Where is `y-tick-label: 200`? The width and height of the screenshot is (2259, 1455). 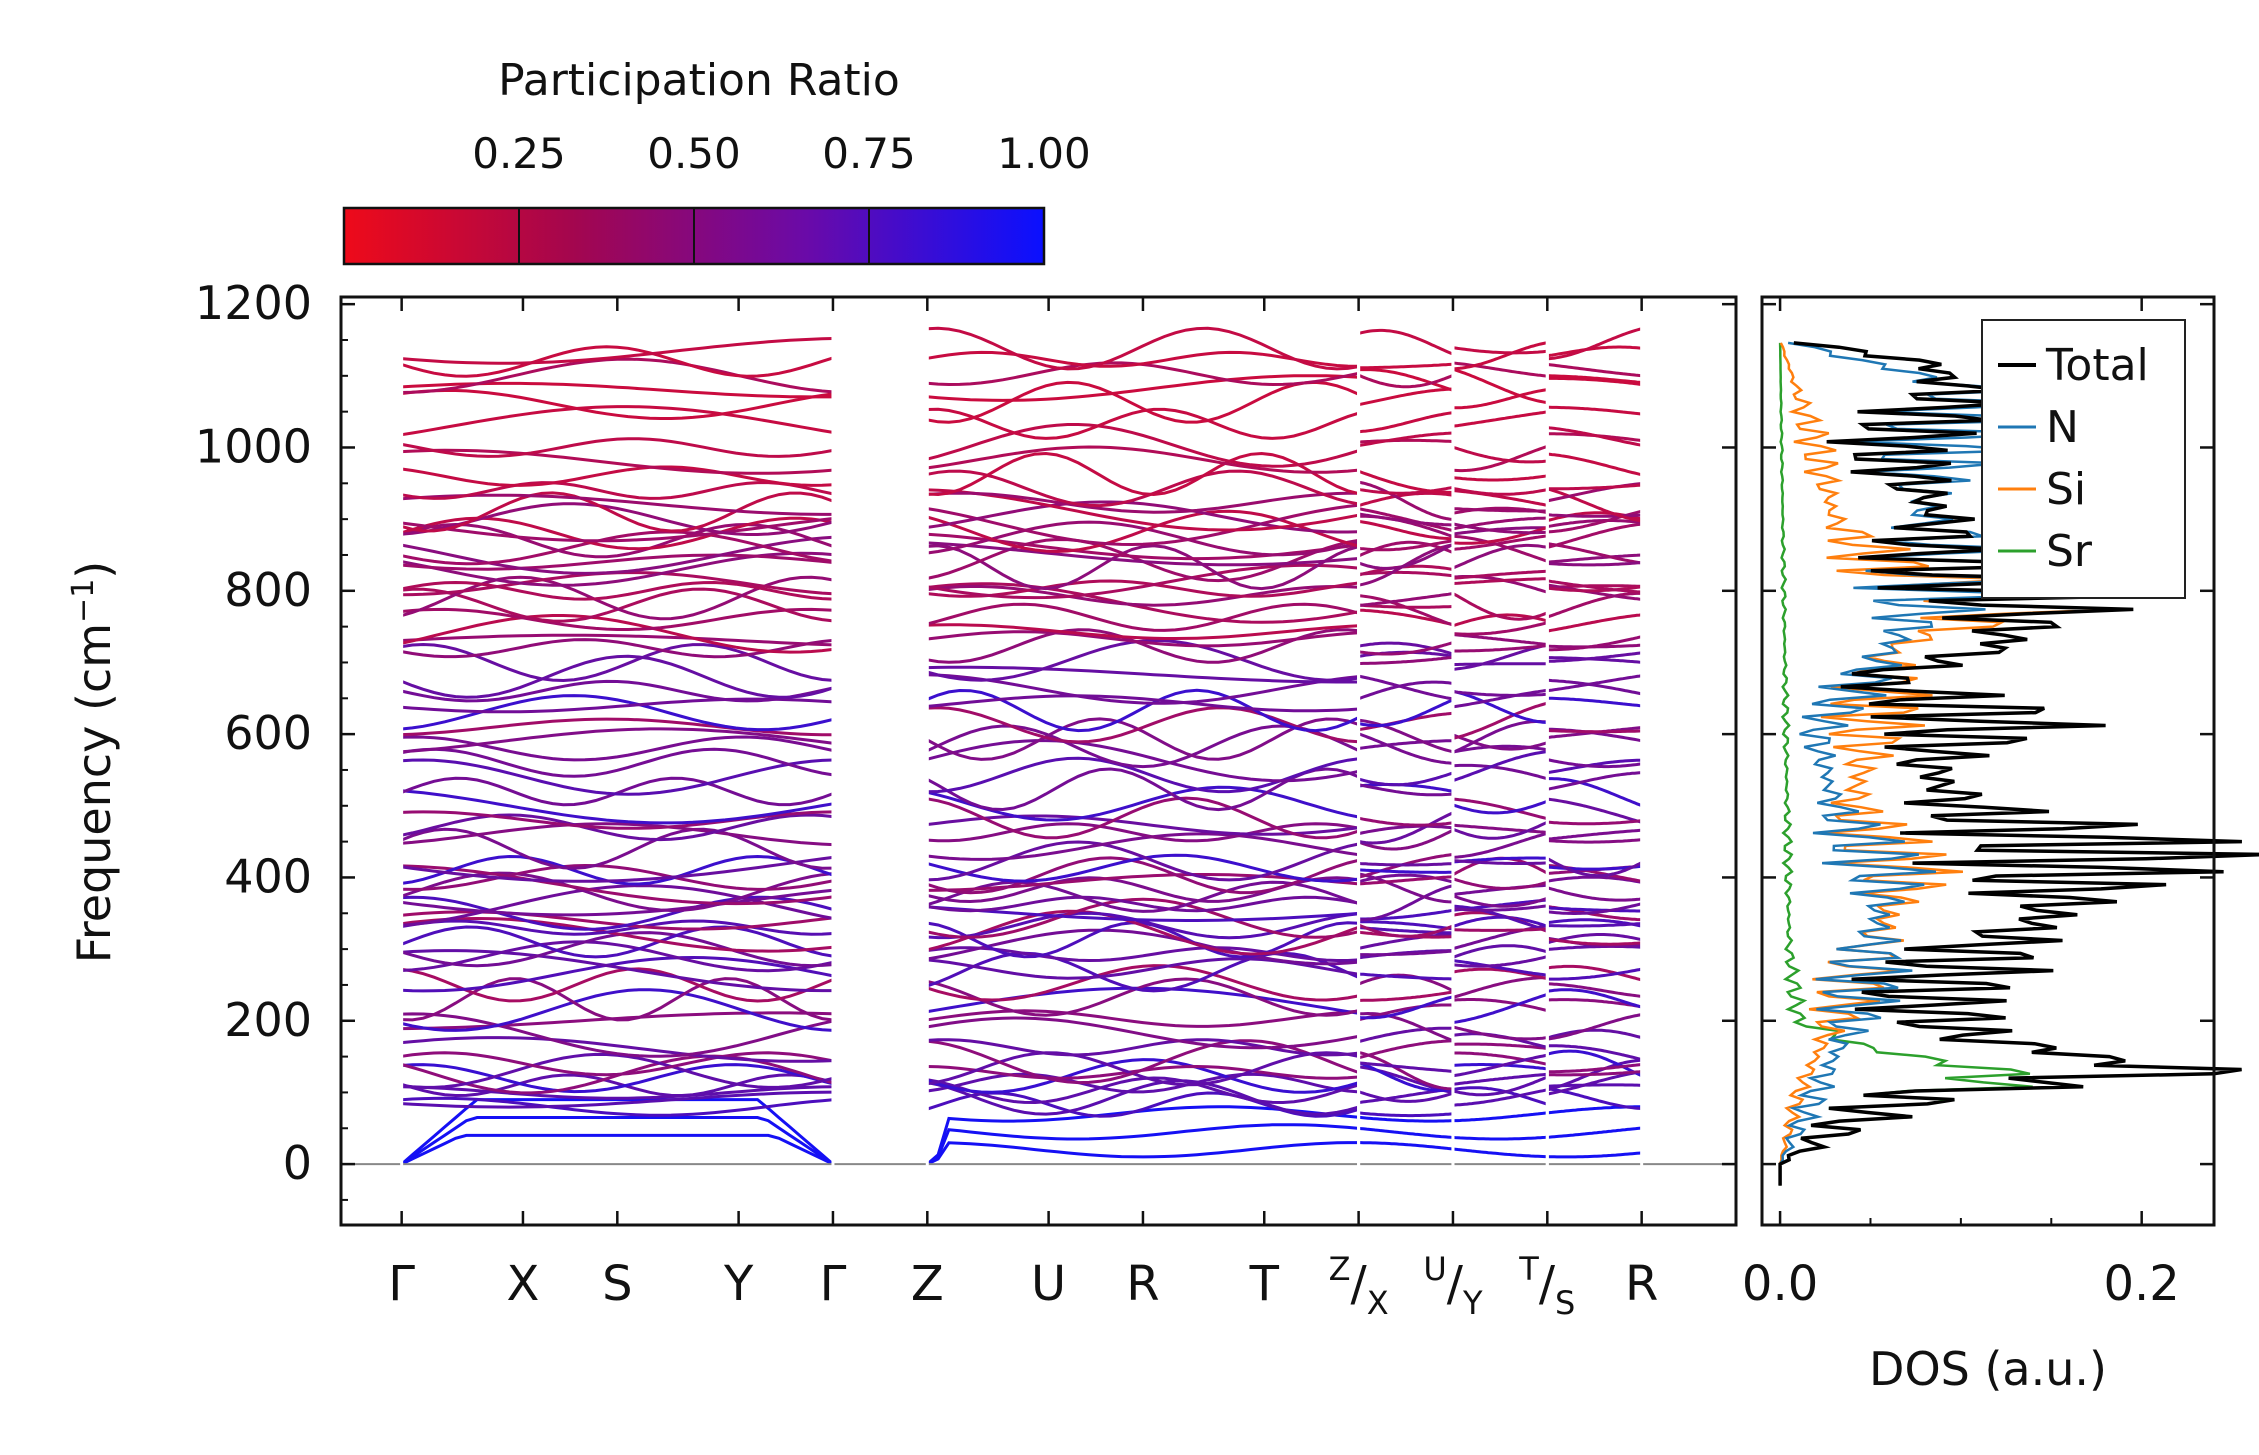
y-tick-label: 200 is located at coordinates (268, 1020).